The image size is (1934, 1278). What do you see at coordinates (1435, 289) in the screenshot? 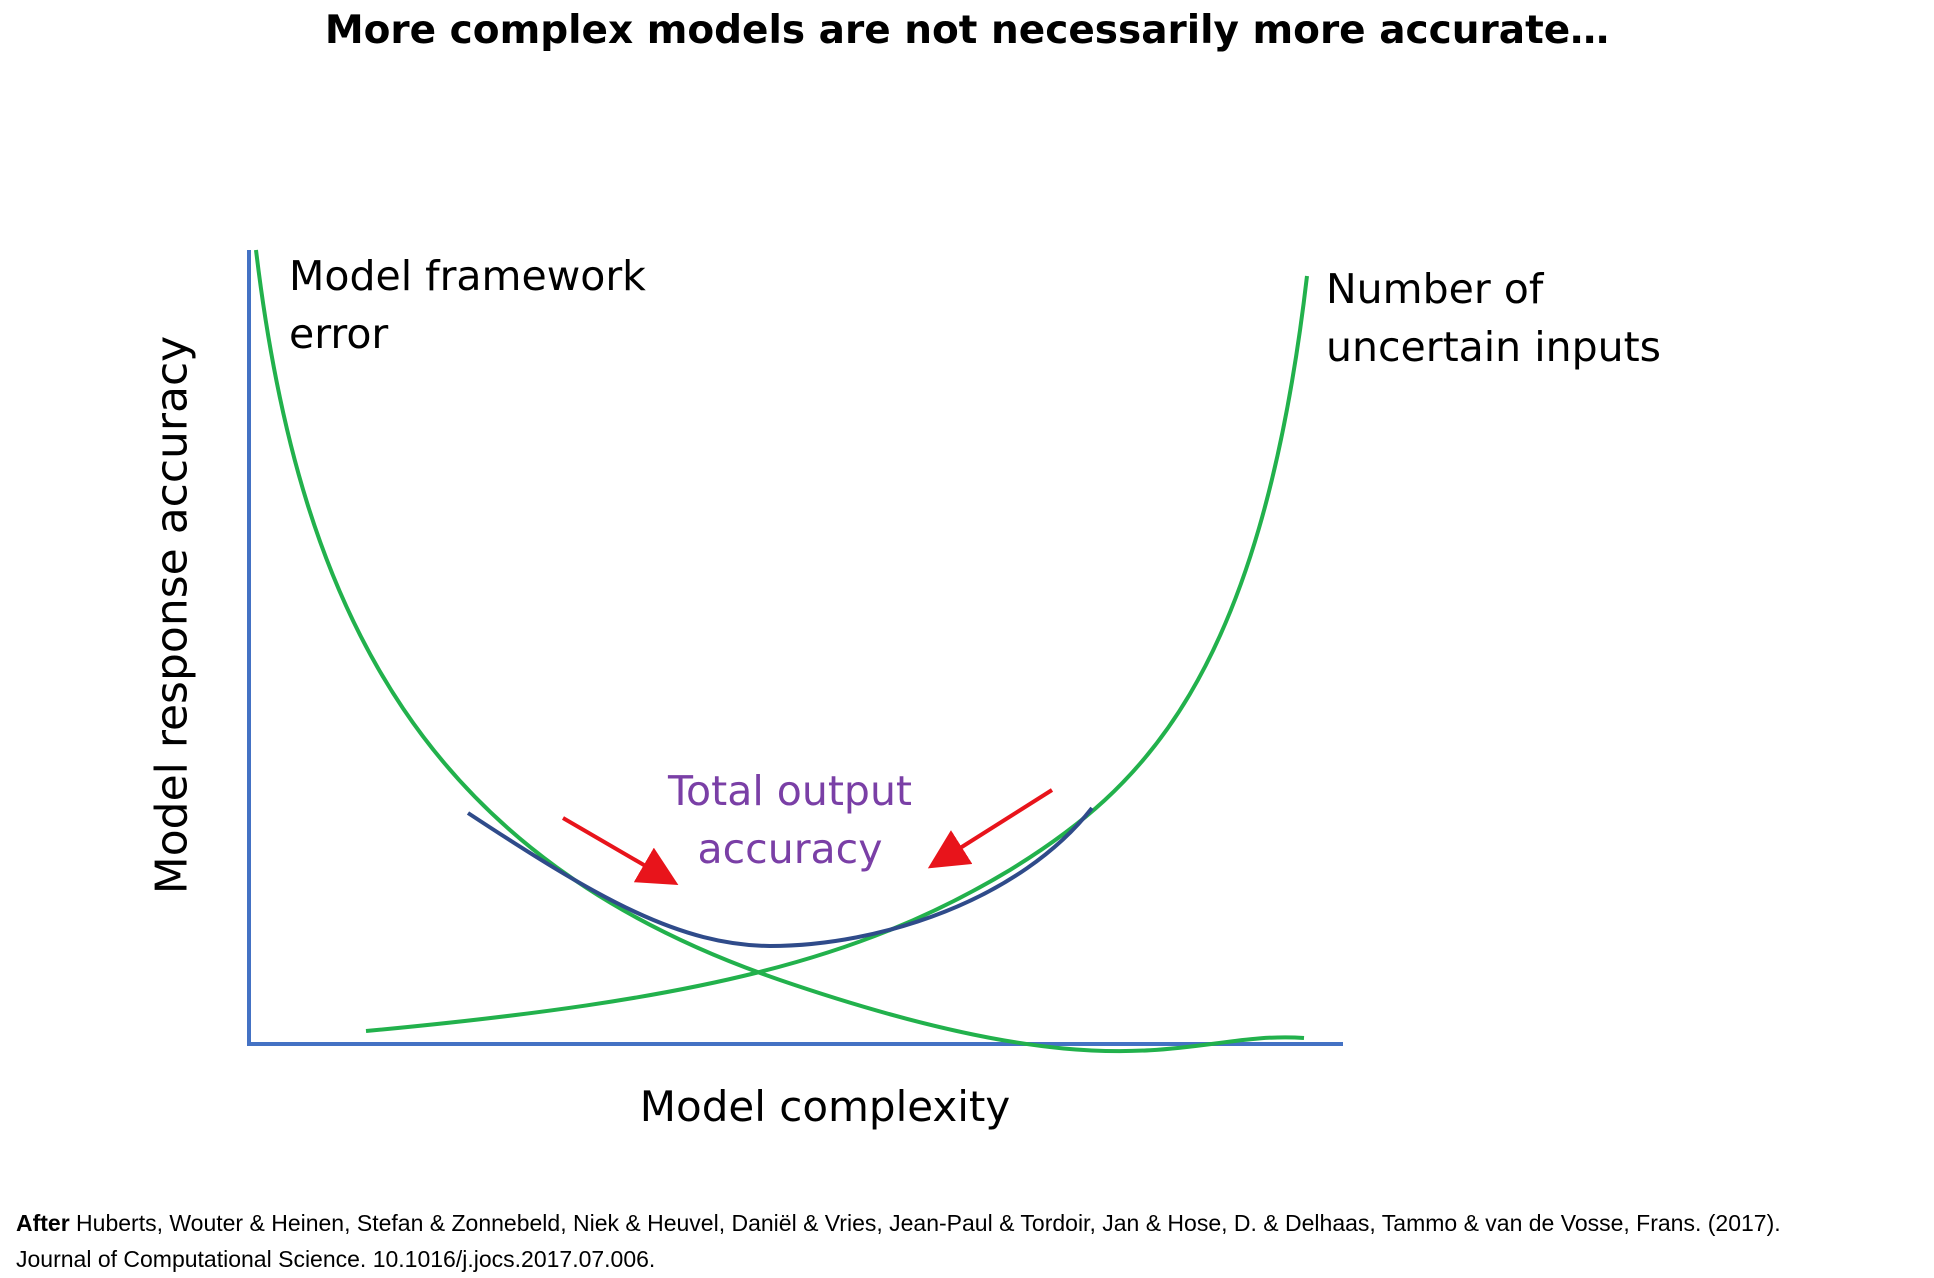
I see `uncertain-inputs-label-line1: Number of` at bounding box center [1435, 289].